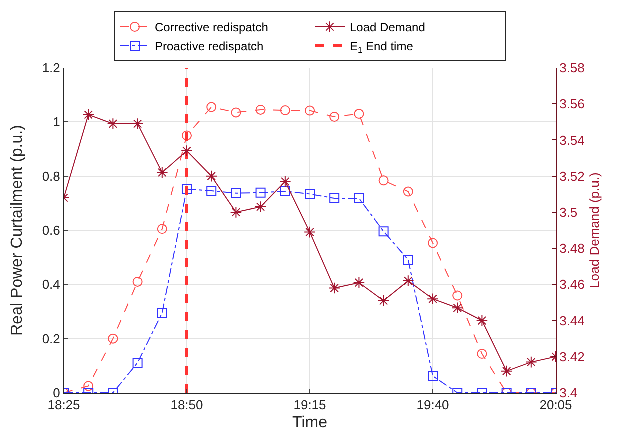 The height and width of the screenshot is (440, 628). Describe the element at coordinates (51, 68) in the screenshot. I see `y-tick-label: 1.2` at that location.